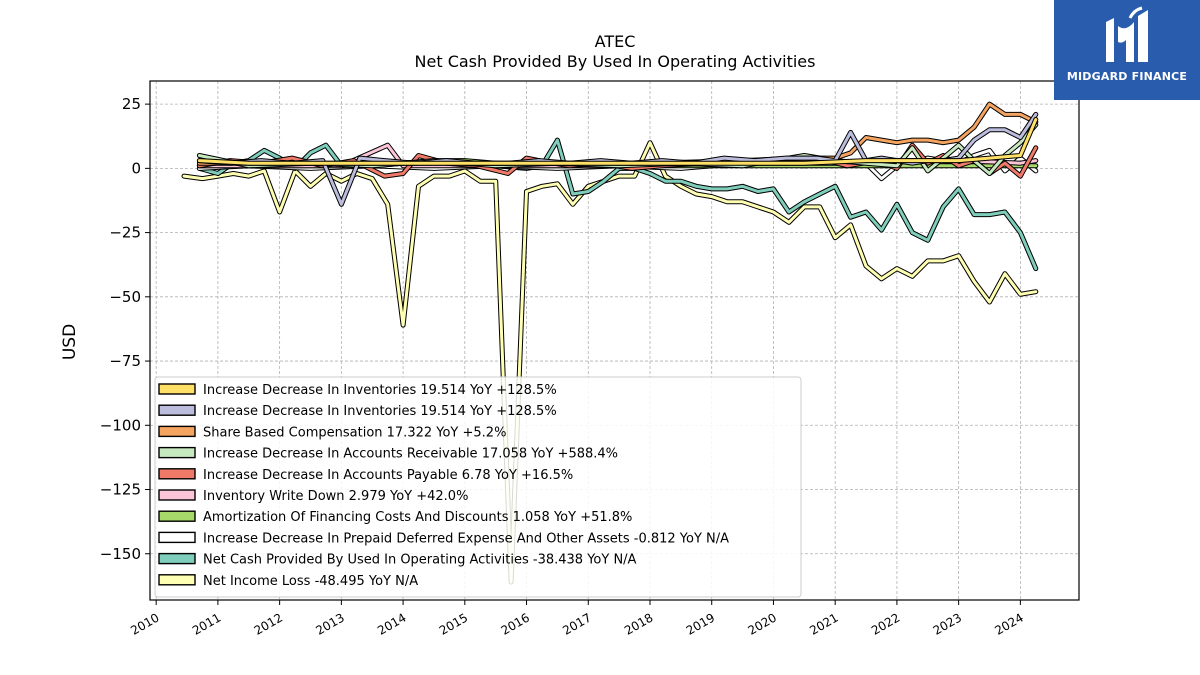 Image resolution: width=1200 pixels, height=675 pixels. What do you see at coordinates (268, 623) in the screenshot?
I see `x-tick-label: 2012` at bounding box center [268, 623].